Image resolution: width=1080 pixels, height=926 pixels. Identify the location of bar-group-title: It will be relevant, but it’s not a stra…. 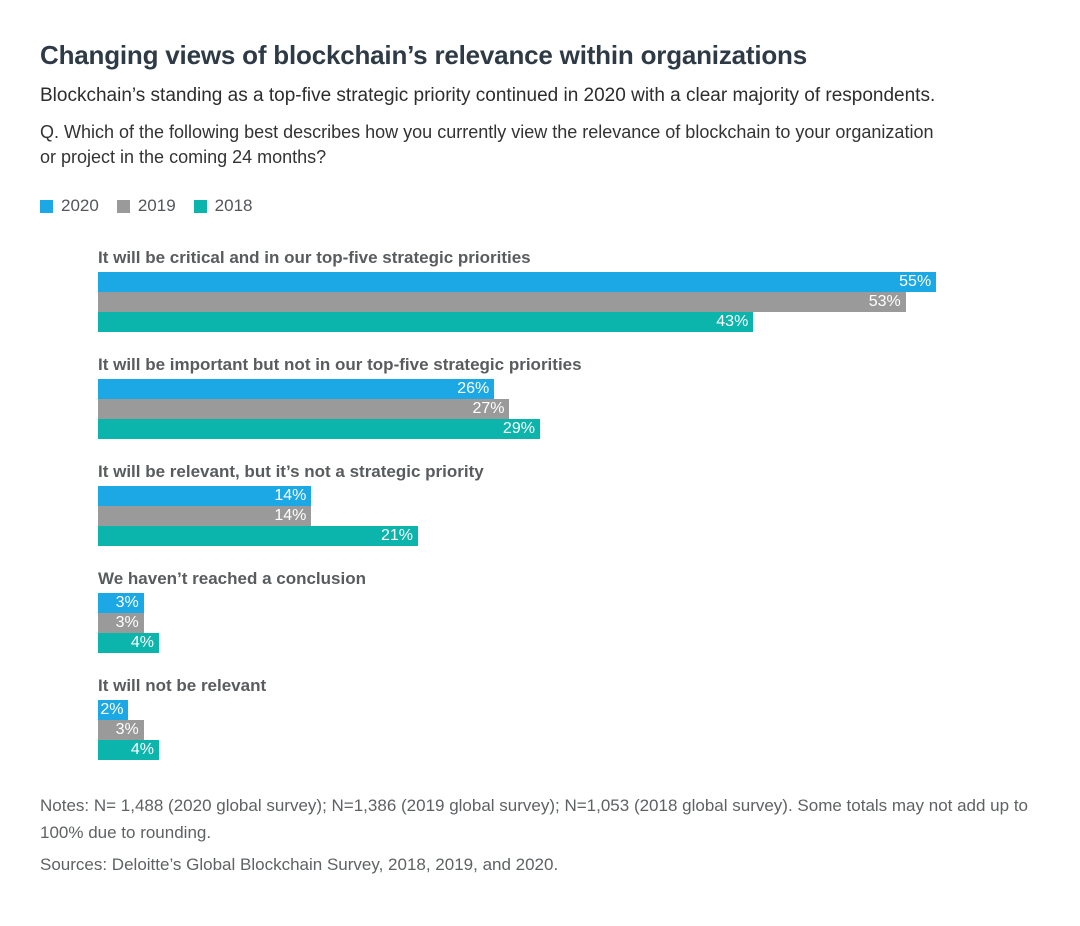
(291, 471).